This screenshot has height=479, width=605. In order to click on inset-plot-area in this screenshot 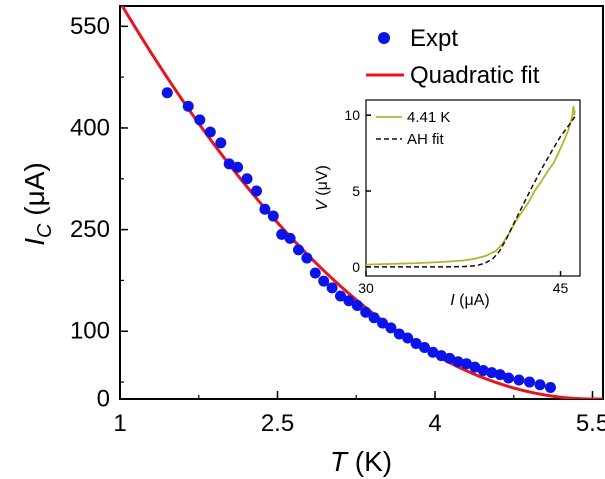, I will do `click(471, 186)`.